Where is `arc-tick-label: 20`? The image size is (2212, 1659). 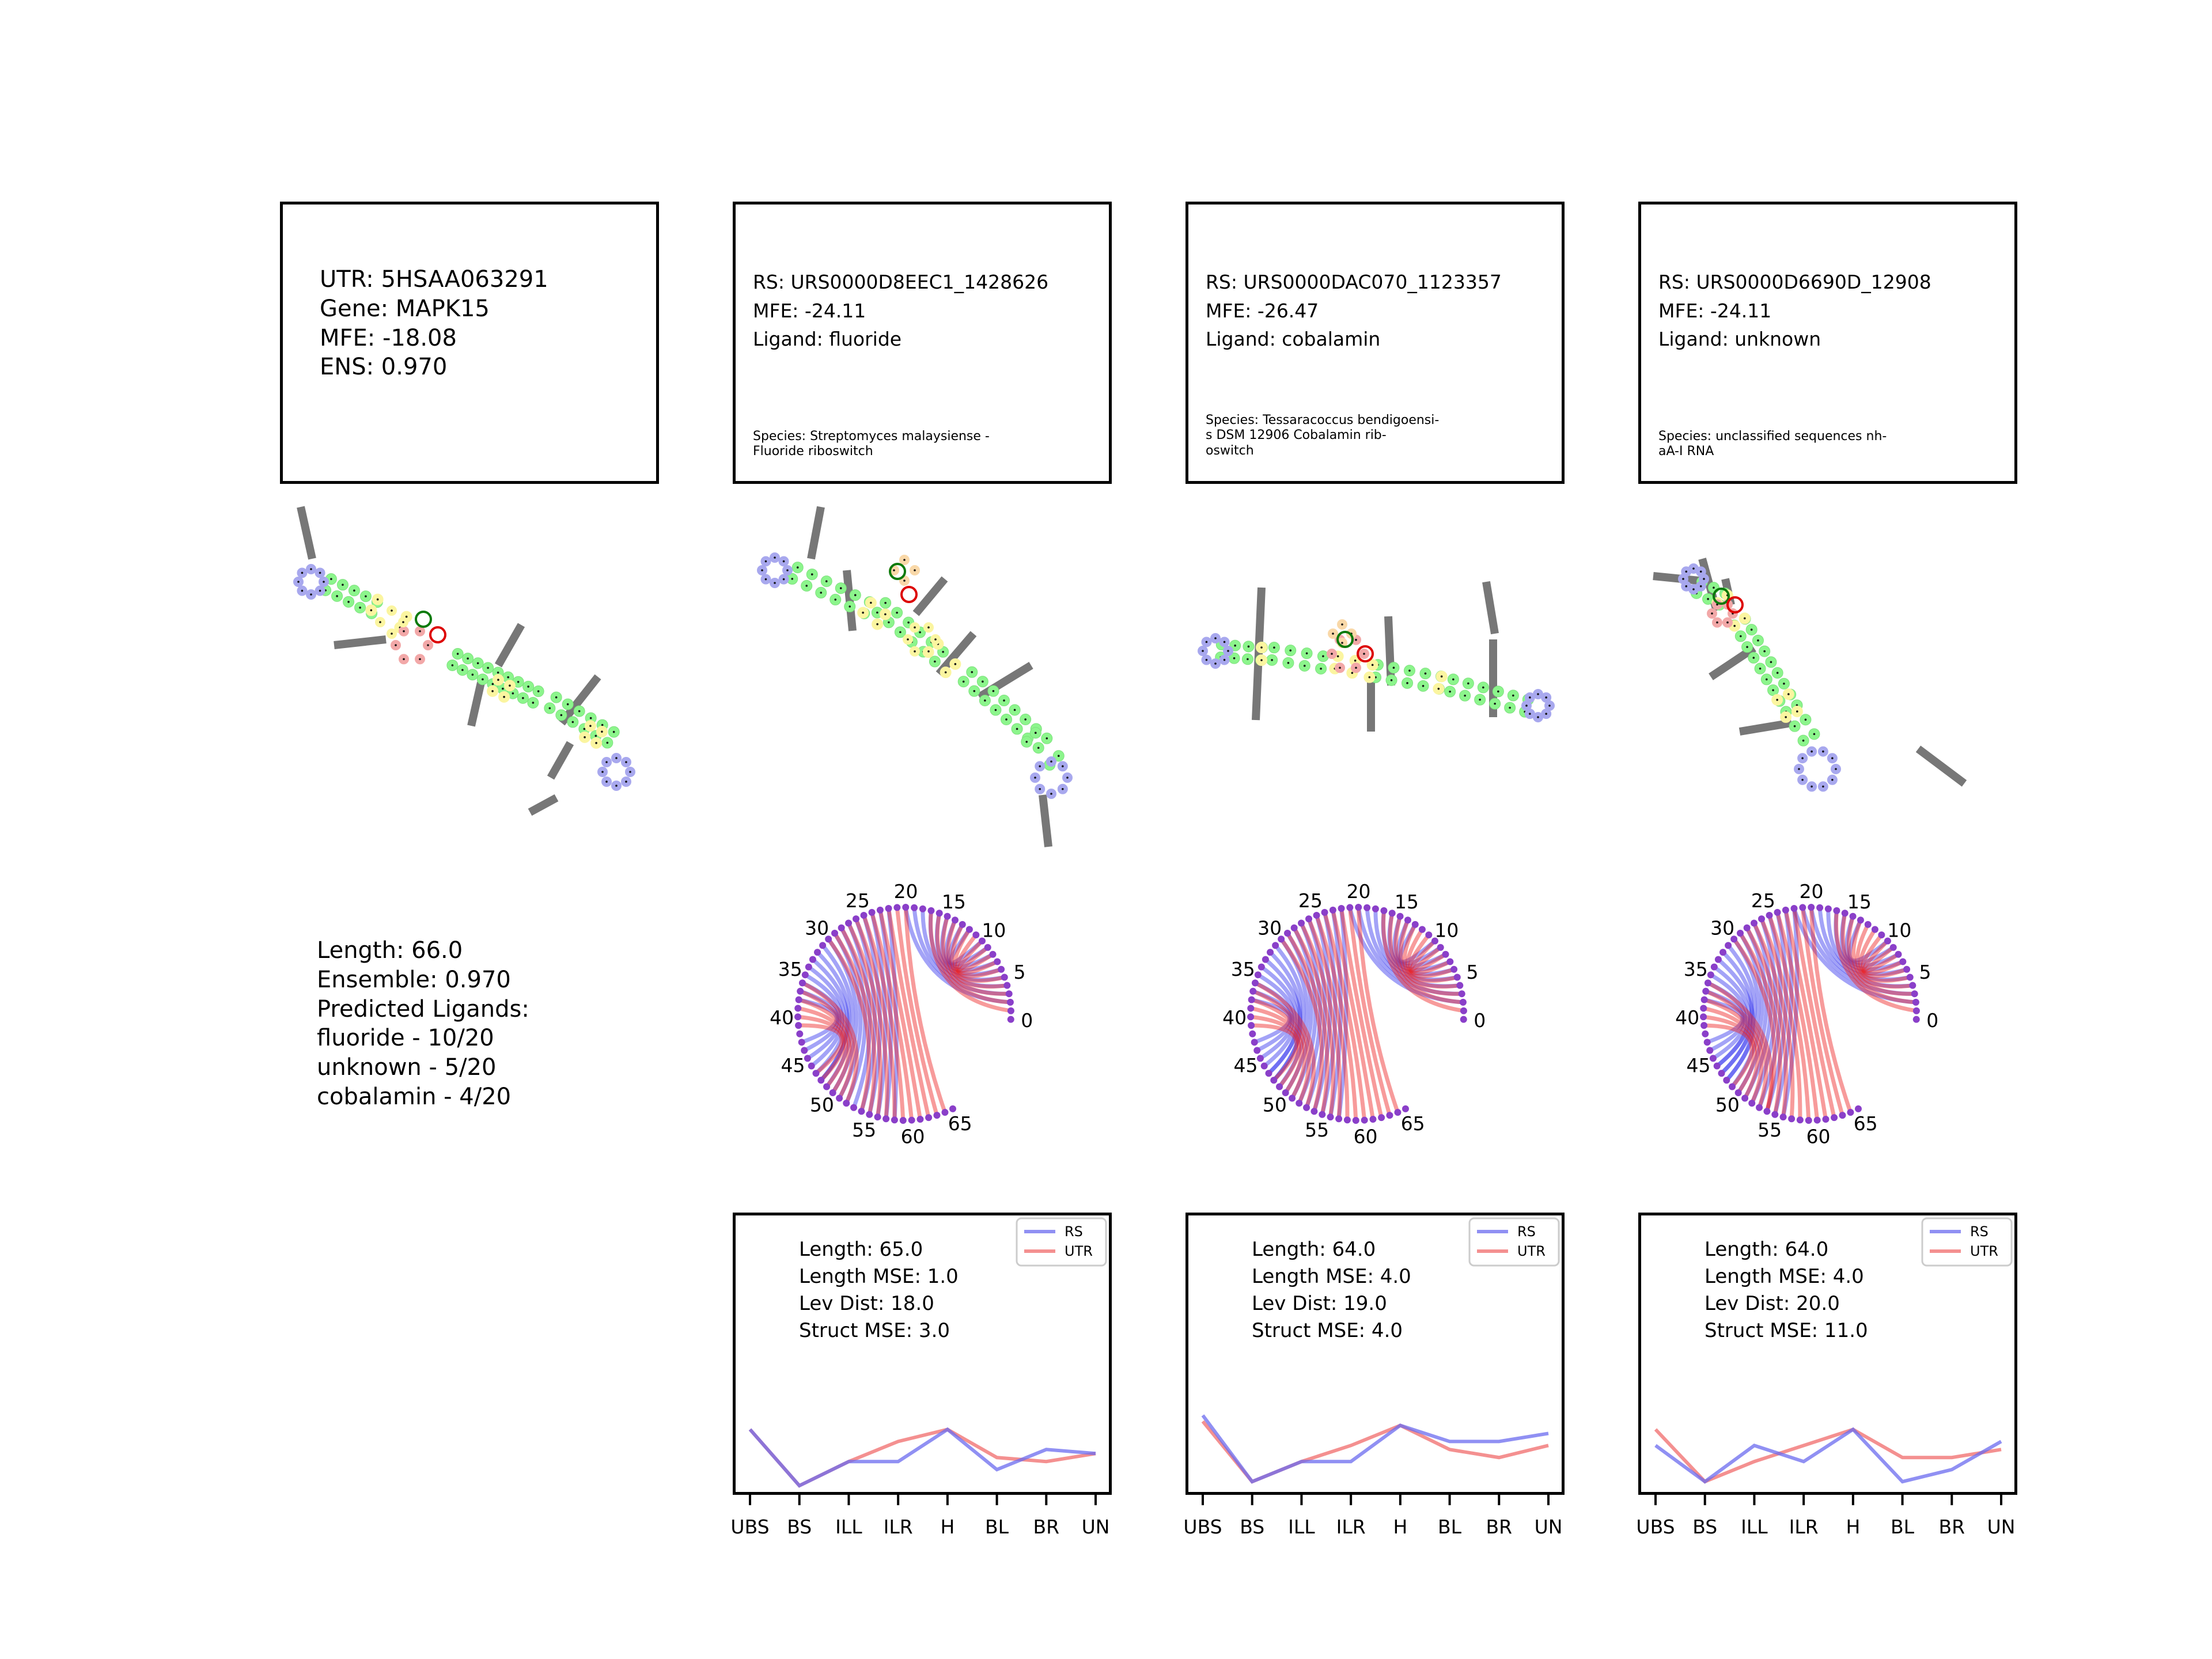 arc-tick-label: 20 is located at coordinates (1812, 891).